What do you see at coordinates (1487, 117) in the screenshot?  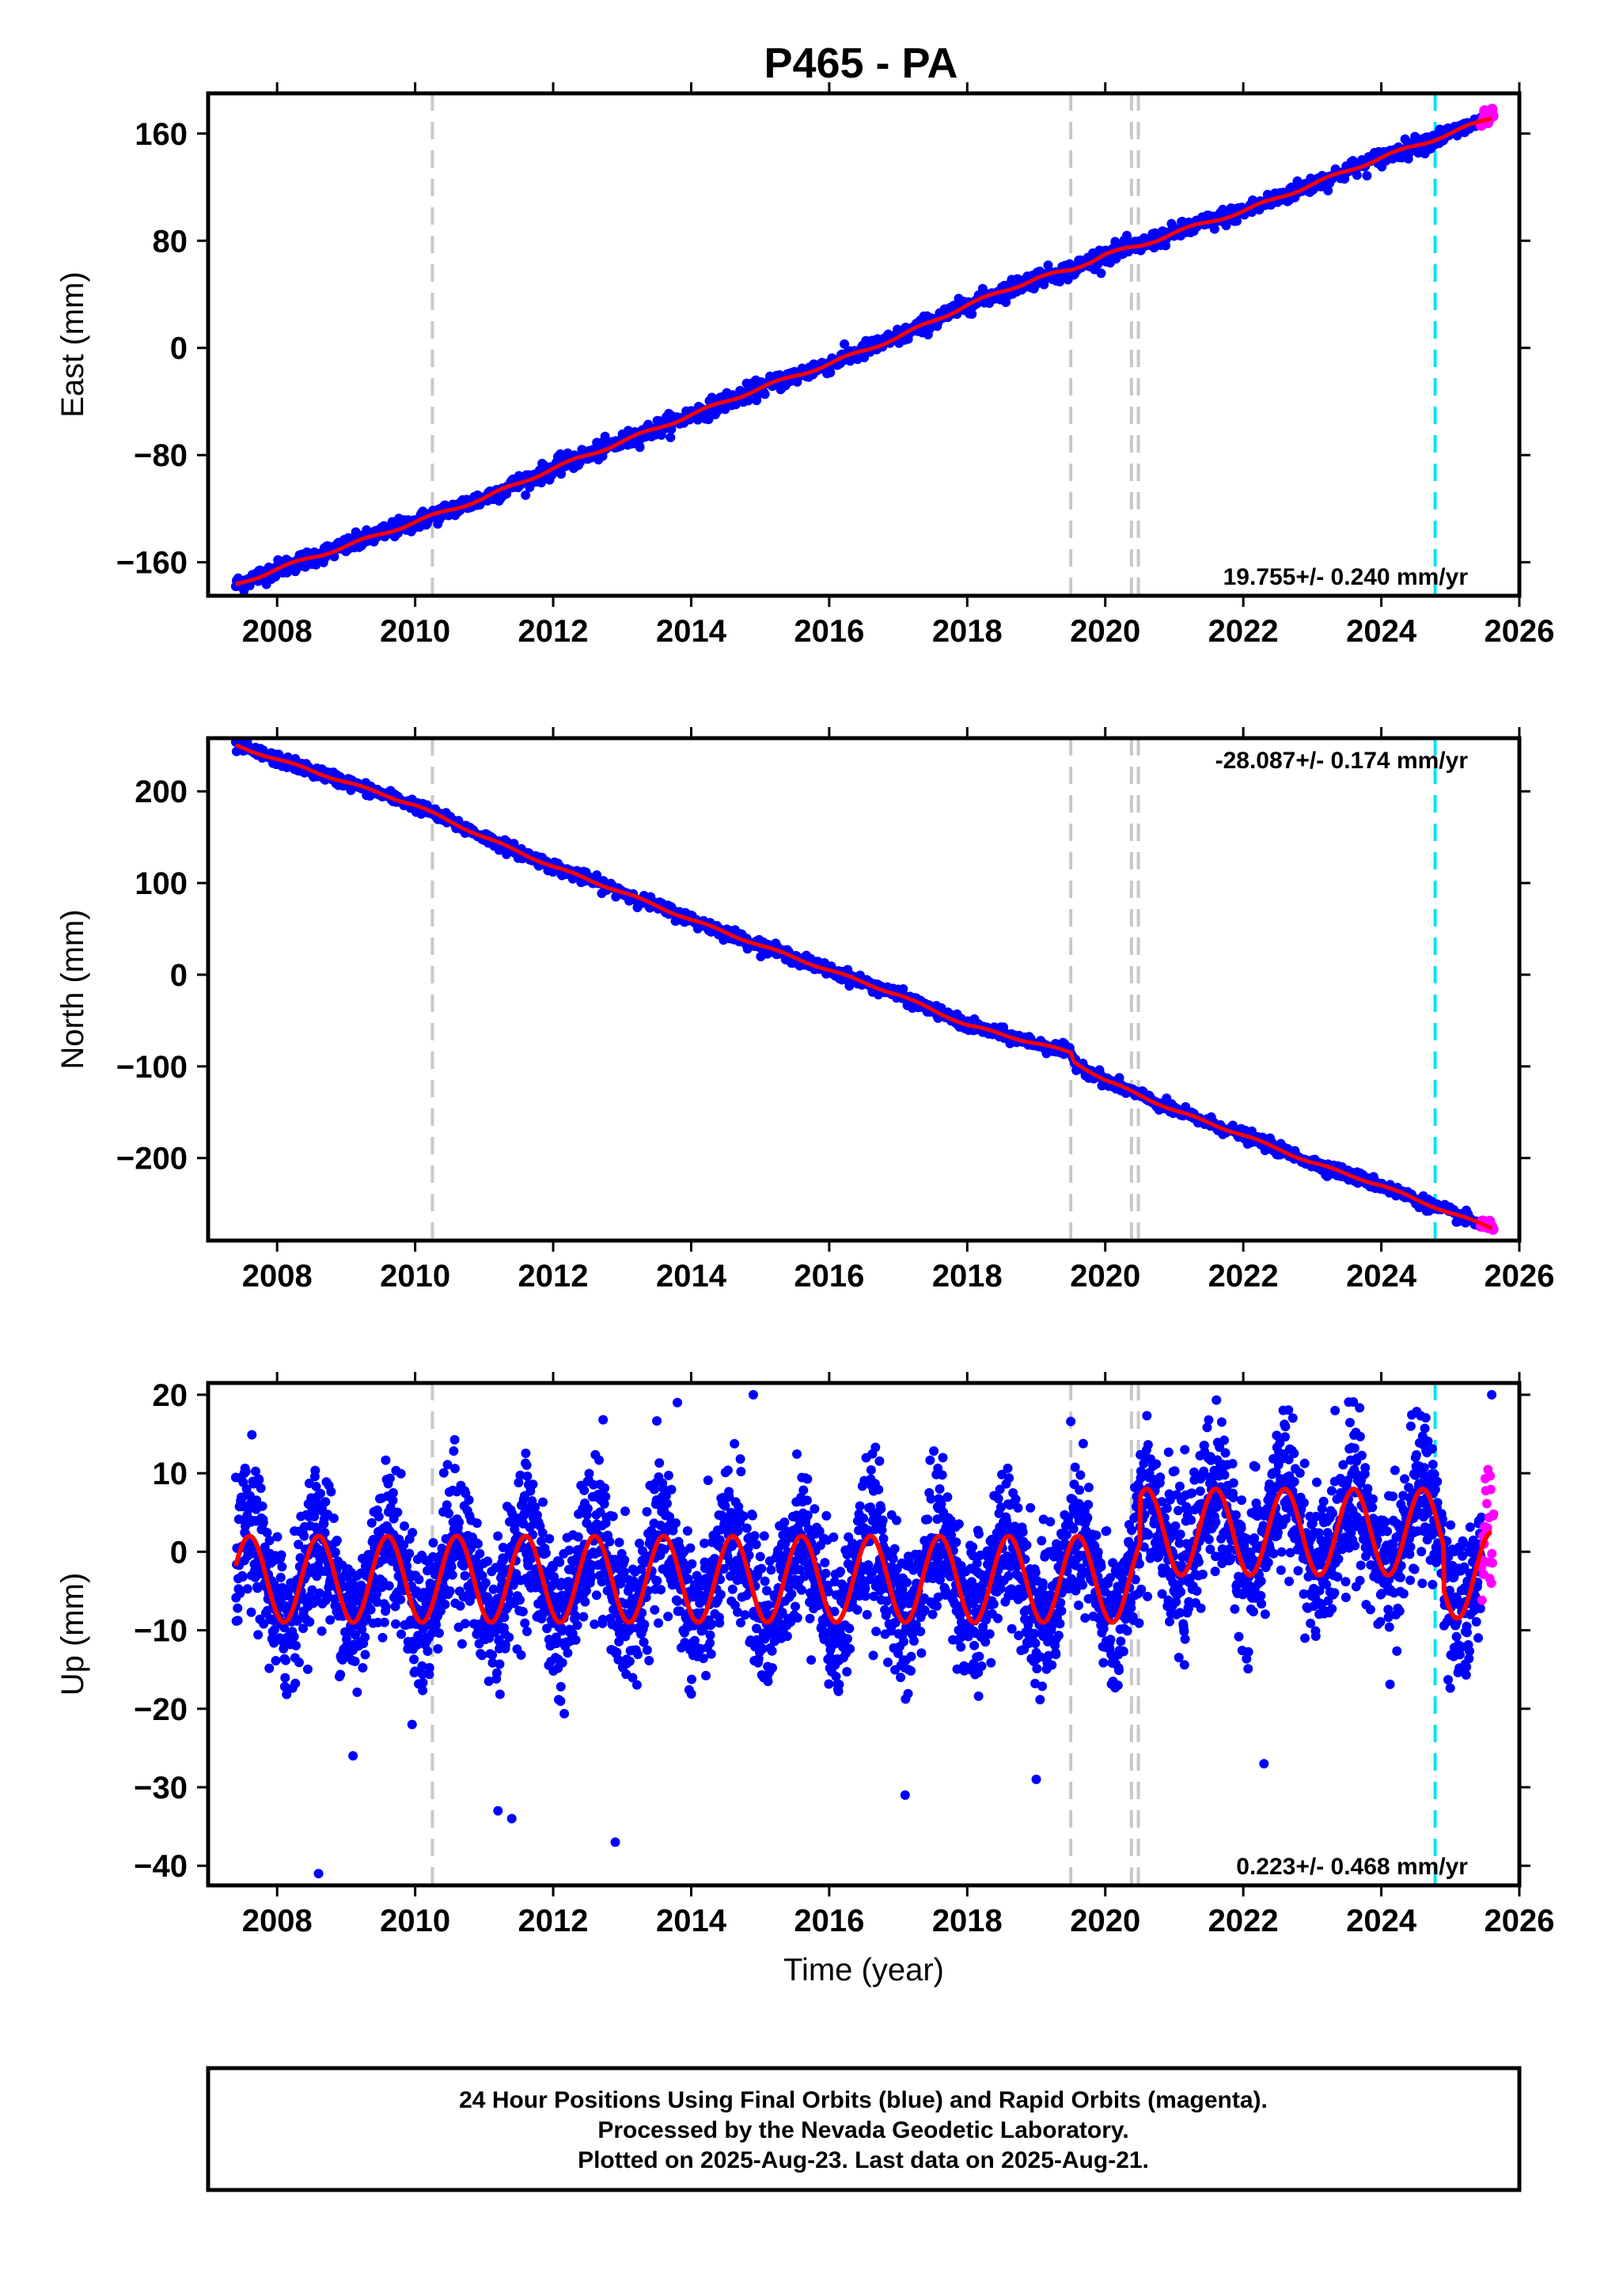 I see `rapid-orbit-points` at bounding box center [1487, 117].